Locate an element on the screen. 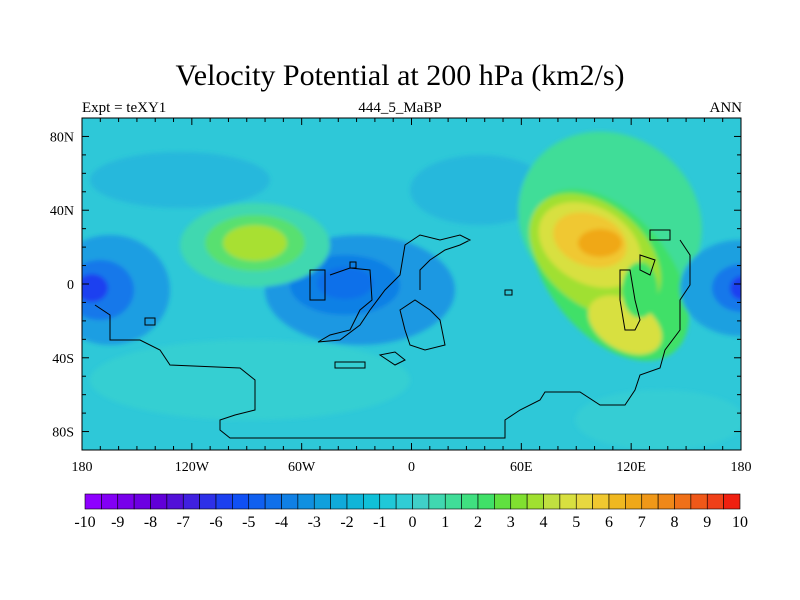 This screenshot has height=600, width=800. colorbar-label: 10 is located at coordinates (740, 522).